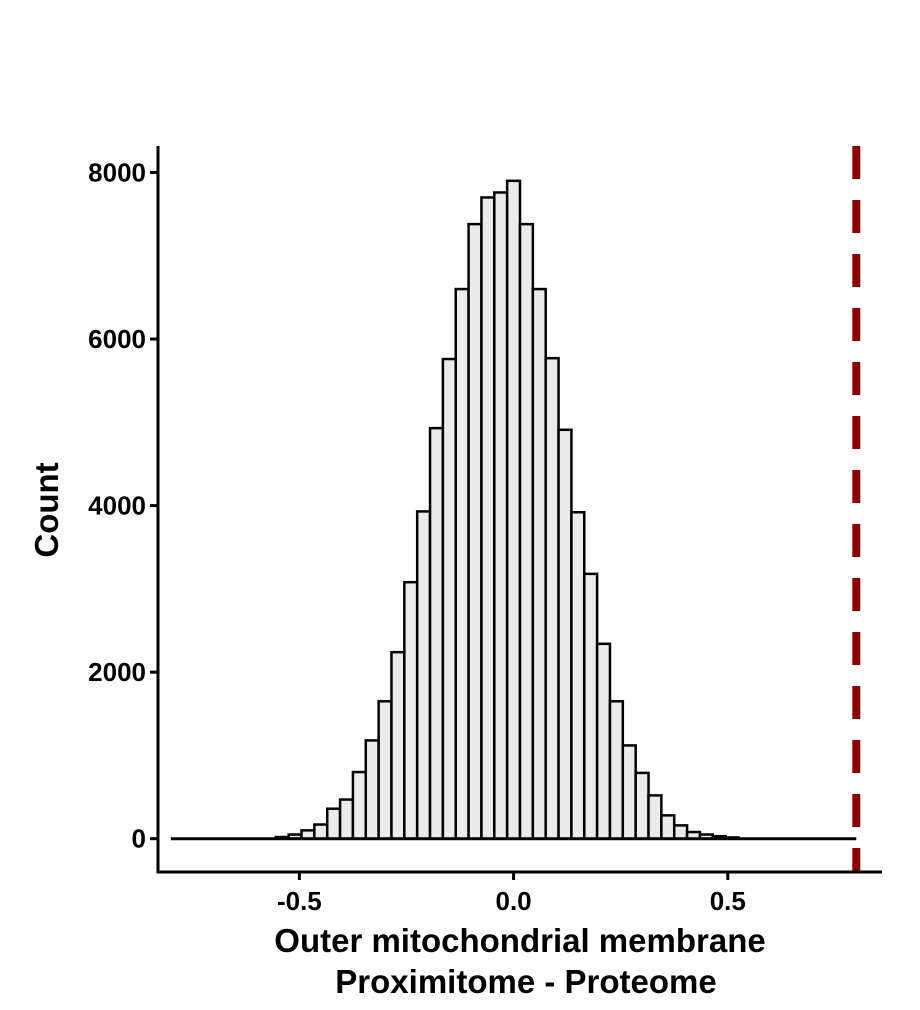  I want to click on x-tick-label: 0.0, so click(513, 901).